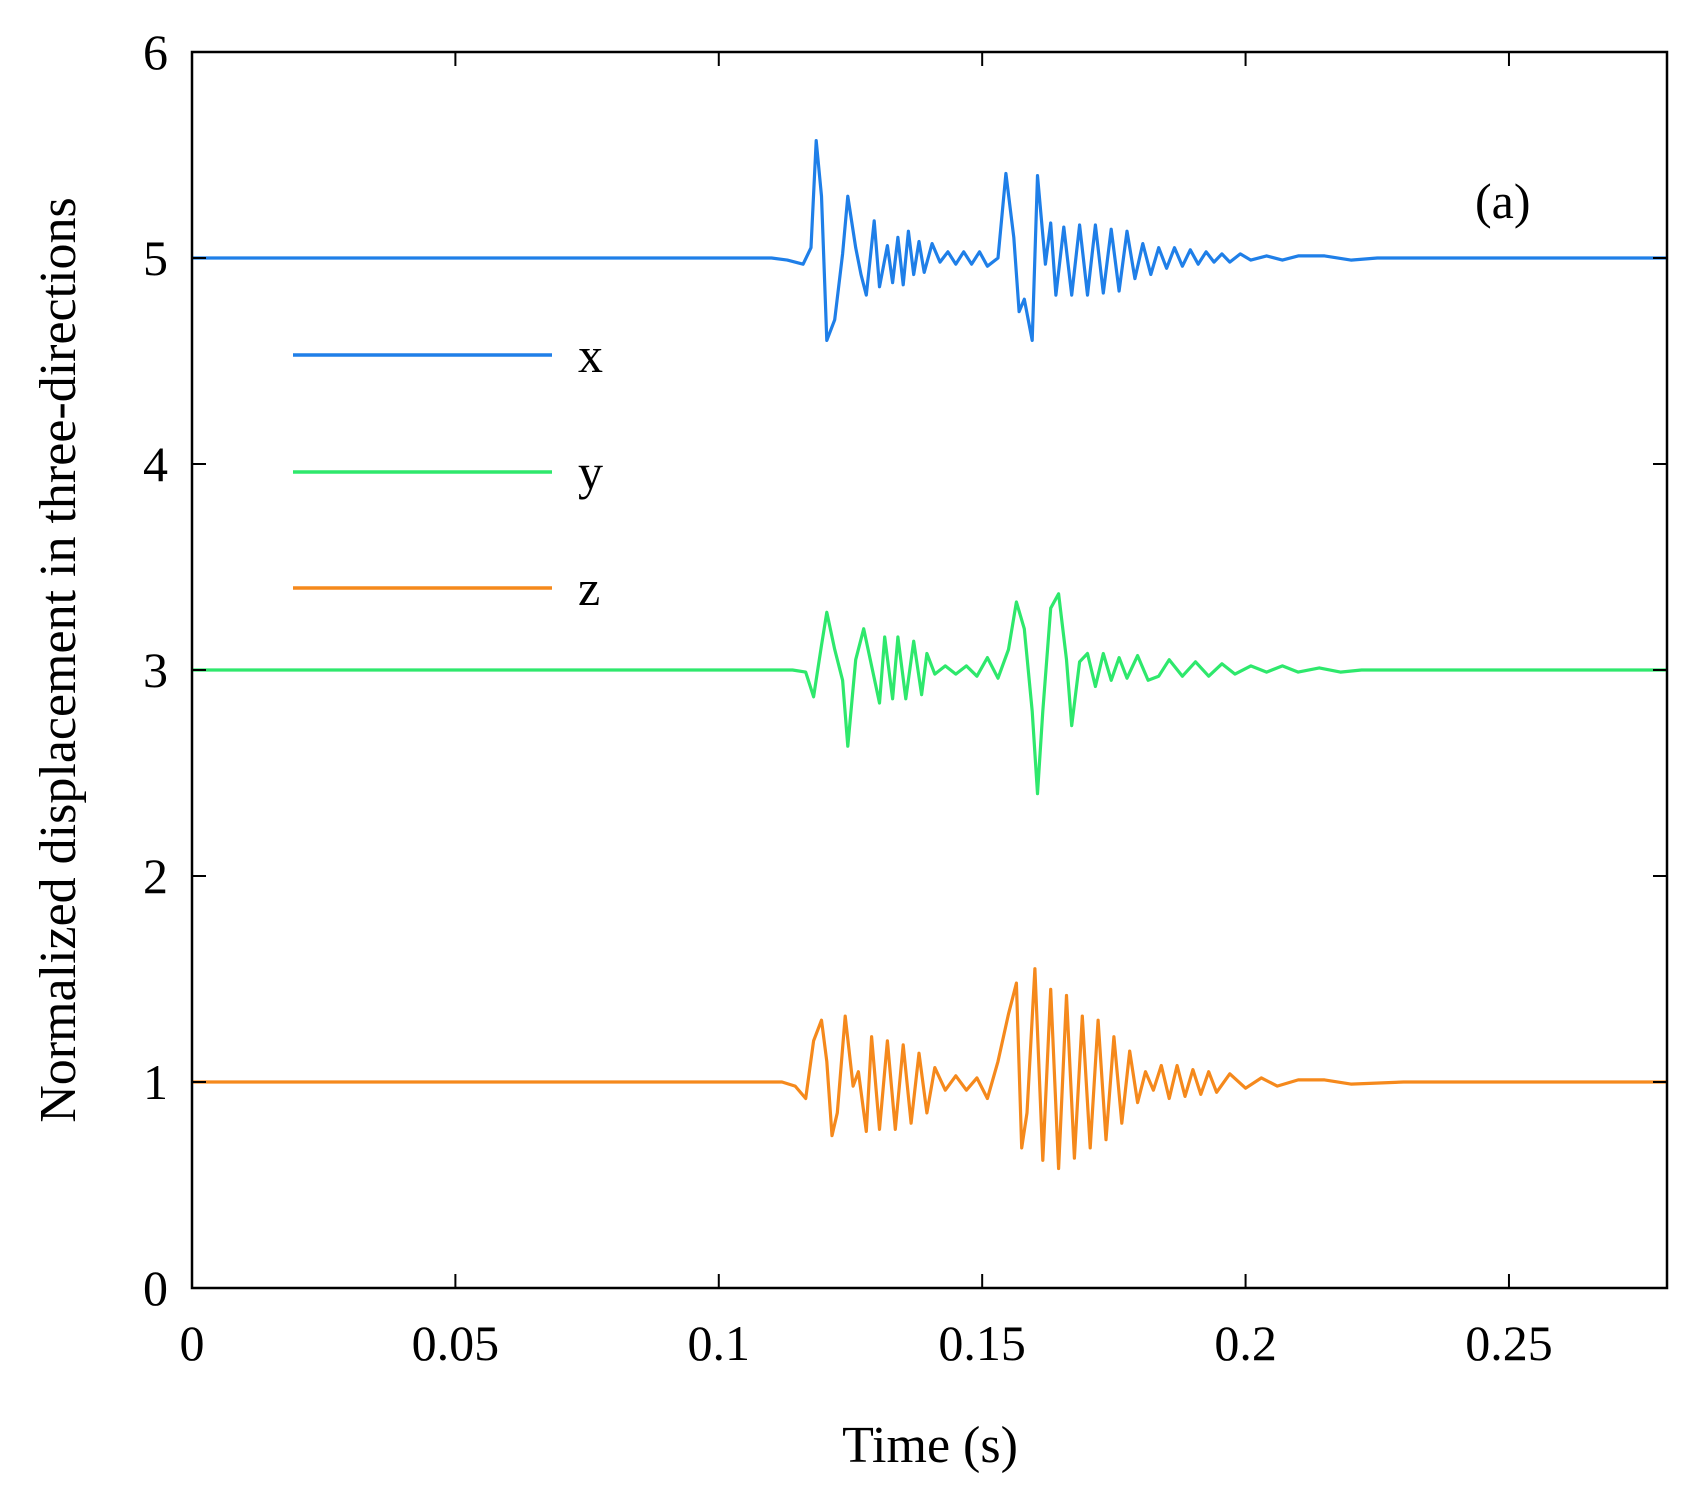  What do you see at coordinates (1509, 1343) in the screenshot?
I see `x-tick-label: 0.25` at bounding box center [1509, 1343].